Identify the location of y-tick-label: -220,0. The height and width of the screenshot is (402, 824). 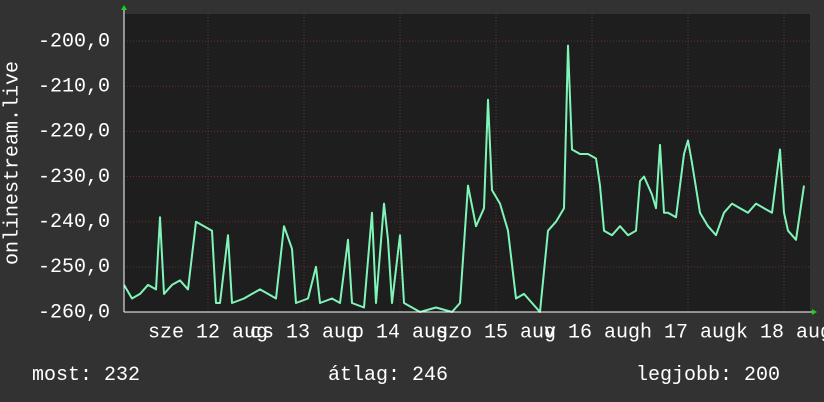
(74, 132).